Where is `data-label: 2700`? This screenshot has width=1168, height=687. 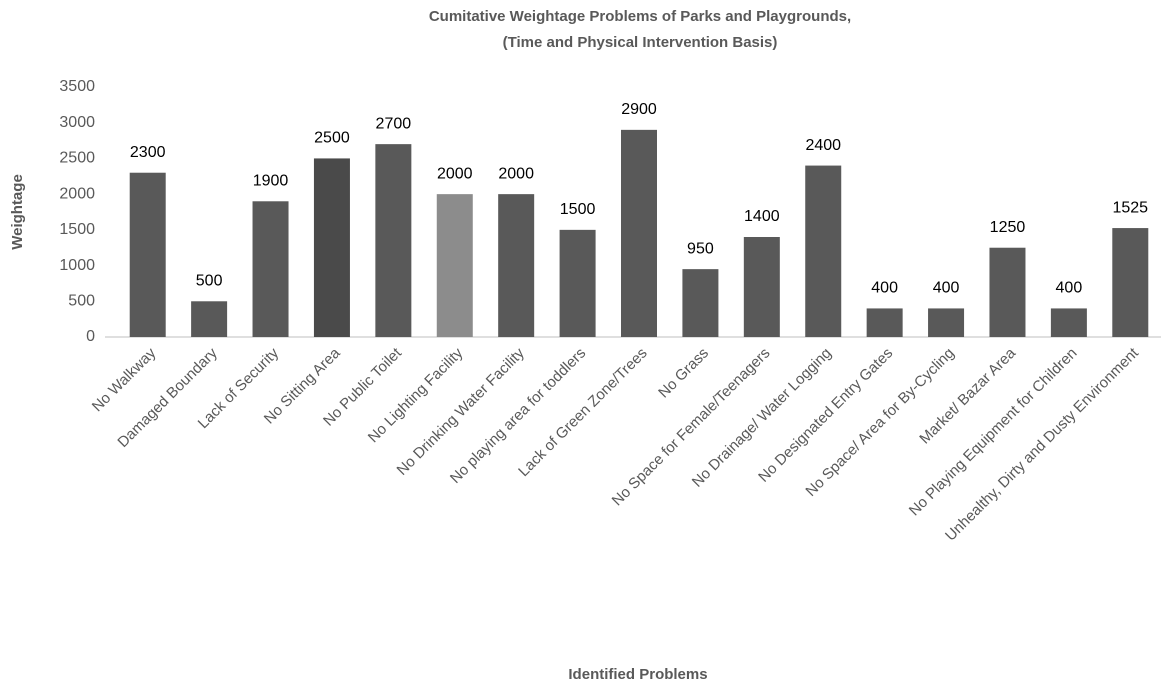
data-label: 2700 is located at coordinates (394, 123).